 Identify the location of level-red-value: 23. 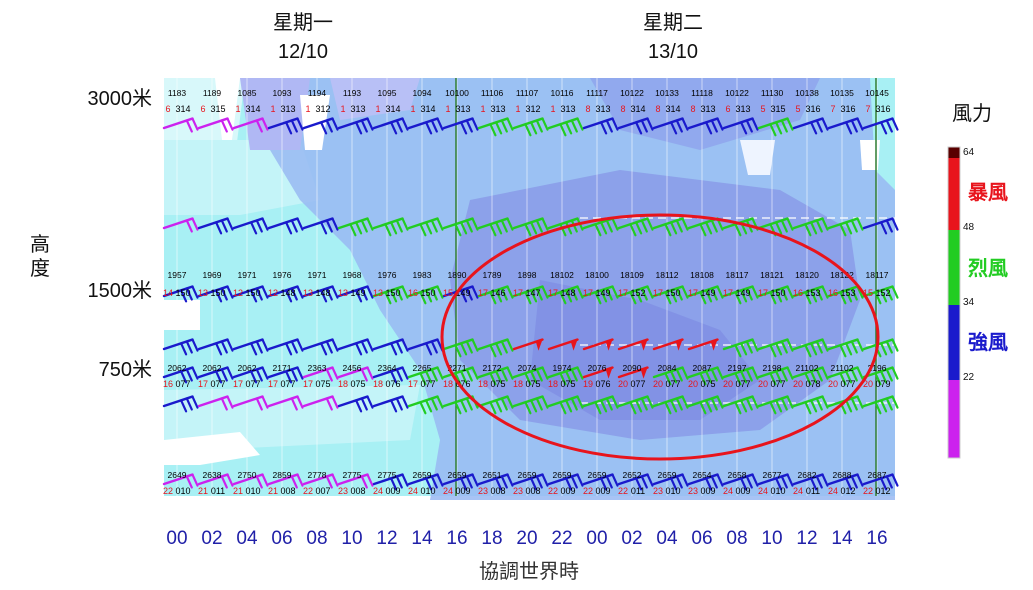
(343, 491).